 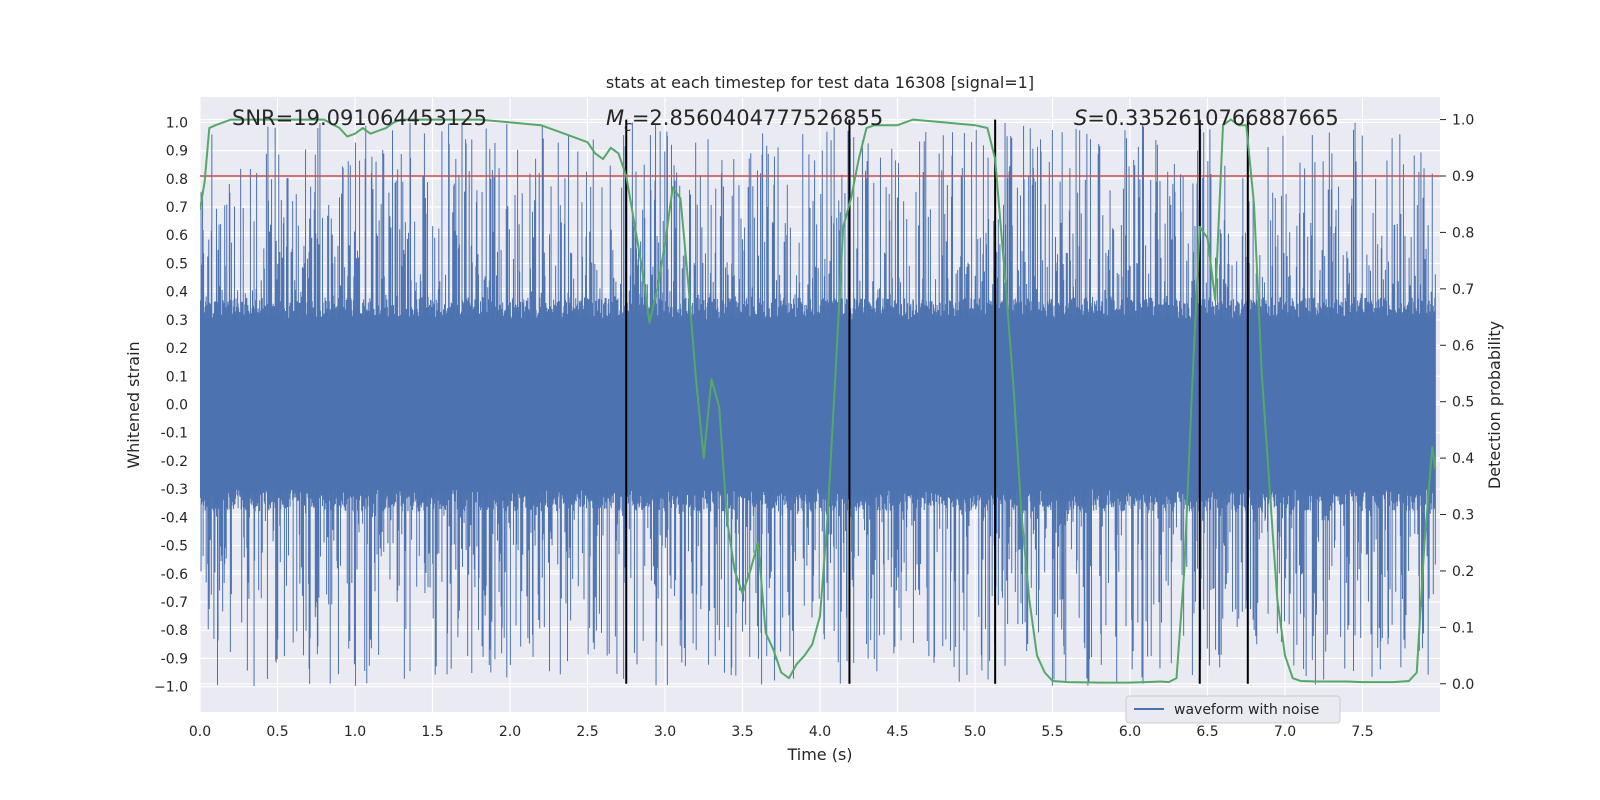 I want to click on y-left-tick-label: 1.0, so click(x=177, y=123).